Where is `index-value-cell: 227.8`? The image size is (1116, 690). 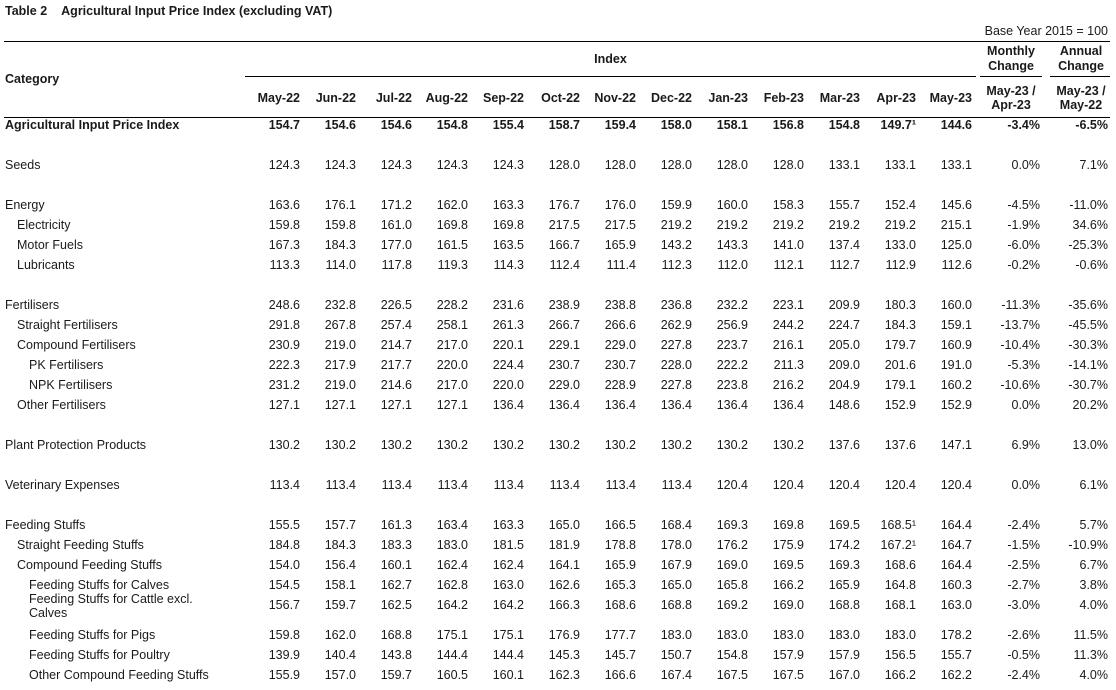 index-value-cell: 227.8 is located at coordinates (676, 385).